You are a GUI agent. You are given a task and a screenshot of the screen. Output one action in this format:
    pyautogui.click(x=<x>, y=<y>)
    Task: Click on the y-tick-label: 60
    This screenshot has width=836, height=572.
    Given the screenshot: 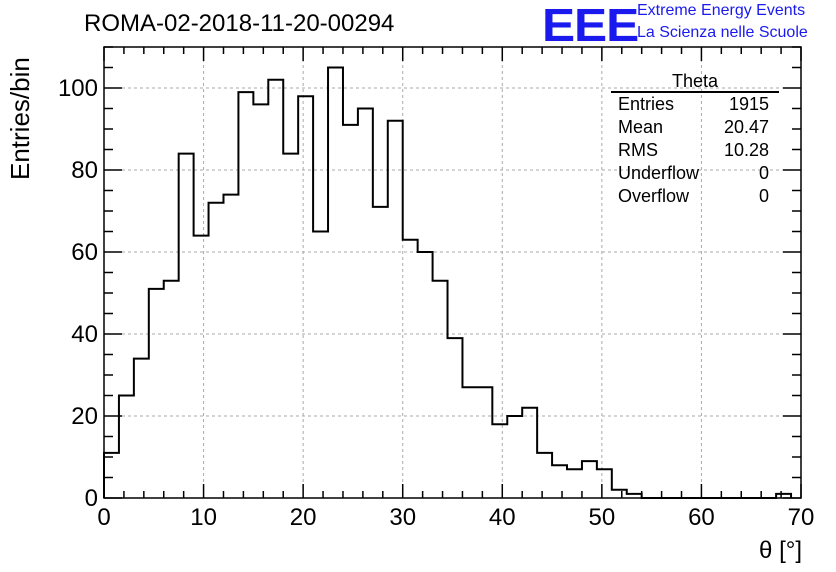 What is the action you would take?
    pyautogui.click(x=84, y=252)
    